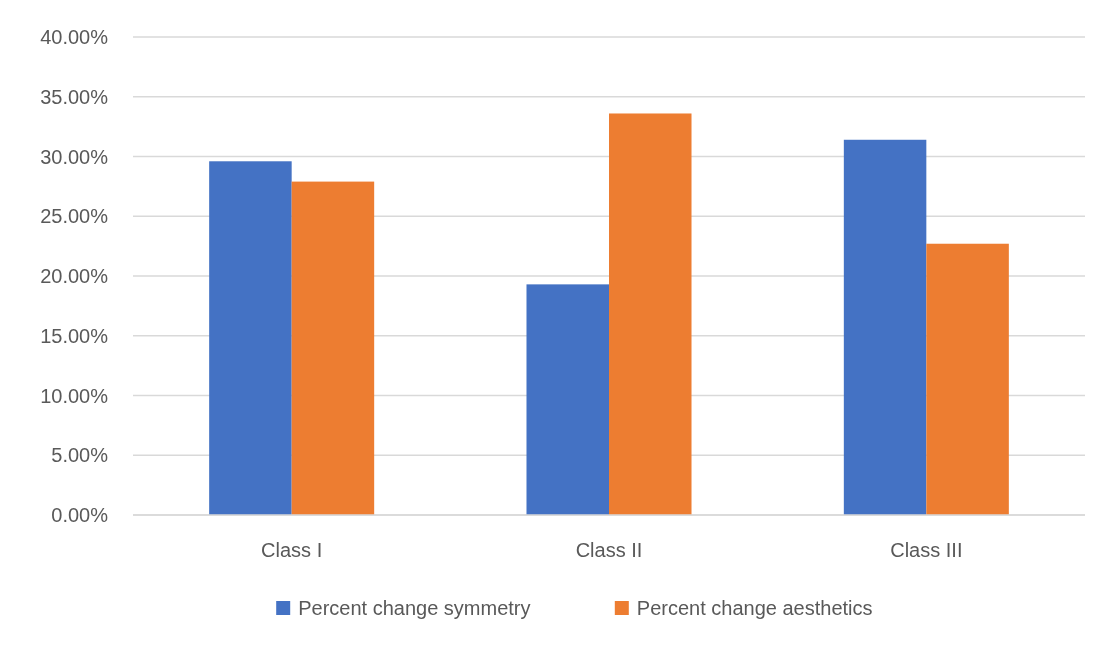 Image resolution: width=1107 pixels, height=657 pixels. What do you see at coordinates (74, 395) in the screenshot?
I see `y-tick-label: 10.00%` at bounding box center [74, 395].